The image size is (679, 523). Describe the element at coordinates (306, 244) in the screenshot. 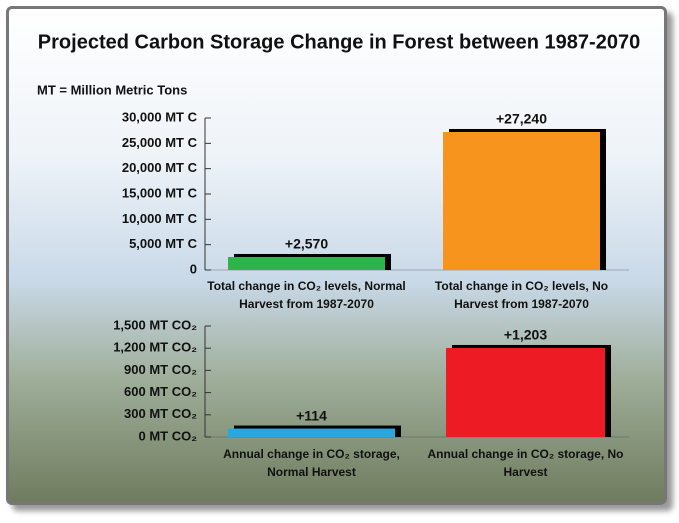

I see `value-label: +2,570` at that location.